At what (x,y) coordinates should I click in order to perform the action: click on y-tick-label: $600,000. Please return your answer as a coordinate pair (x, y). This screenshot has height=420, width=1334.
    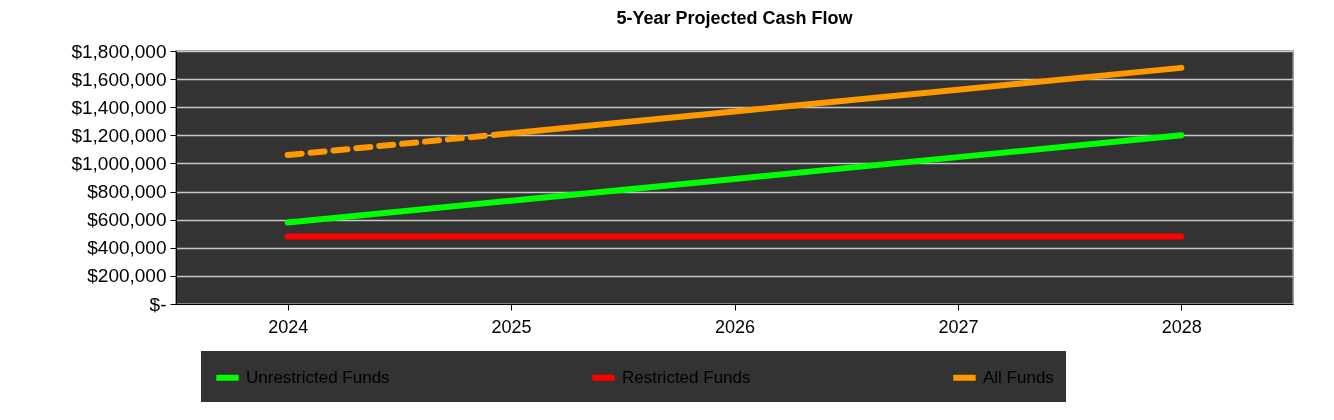
    Looking at the image, I should click on (127, 220).